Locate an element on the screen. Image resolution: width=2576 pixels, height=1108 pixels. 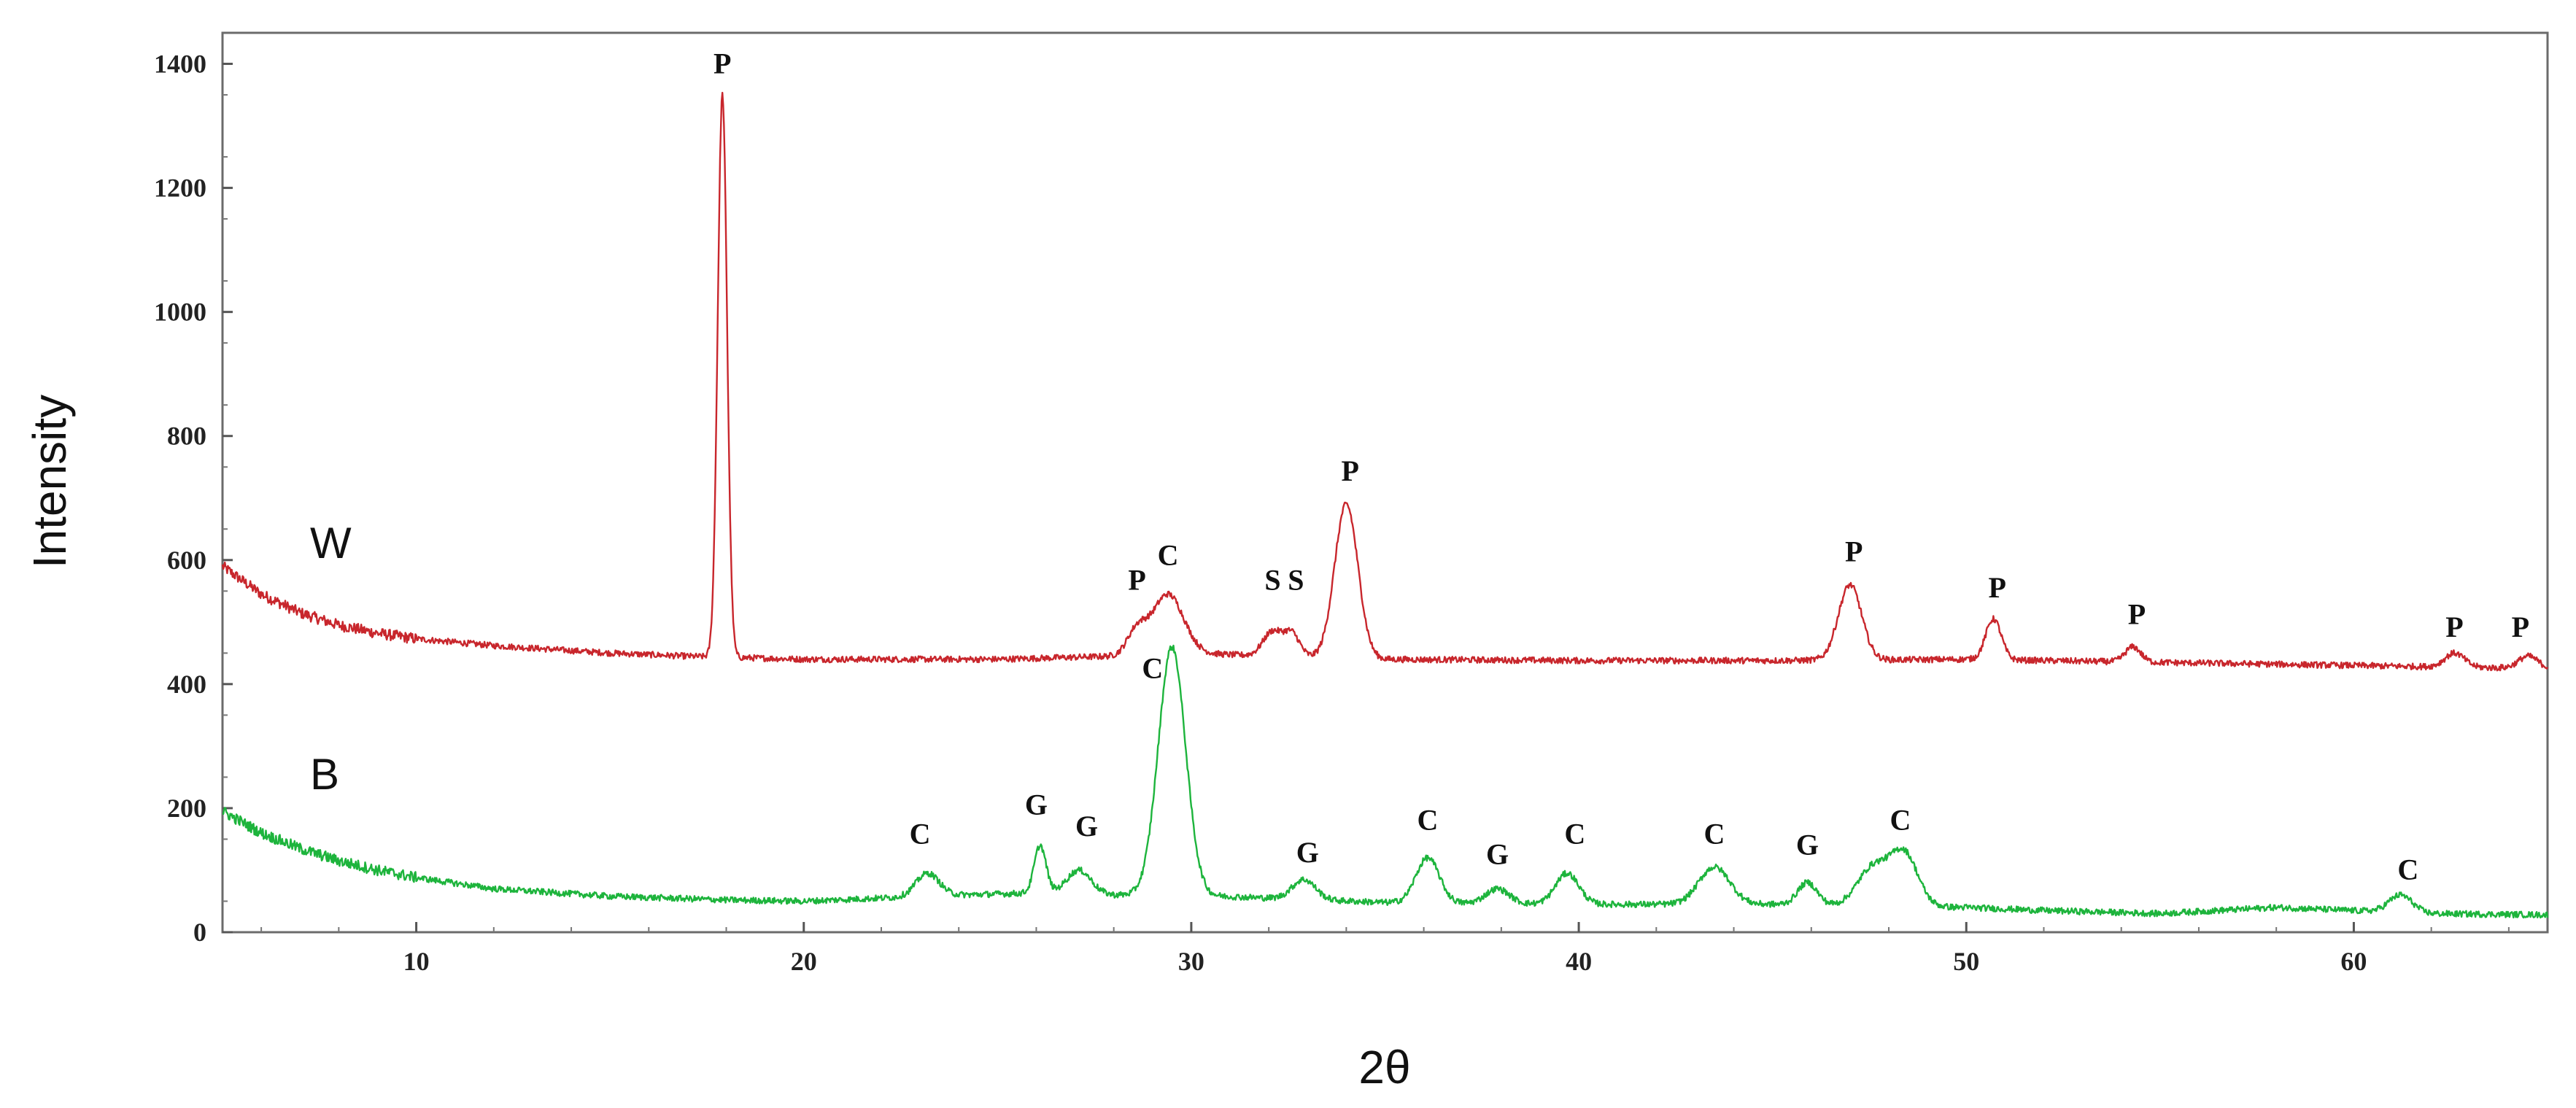
y-axis-title: Intensity is located at coordinates (49, 481).